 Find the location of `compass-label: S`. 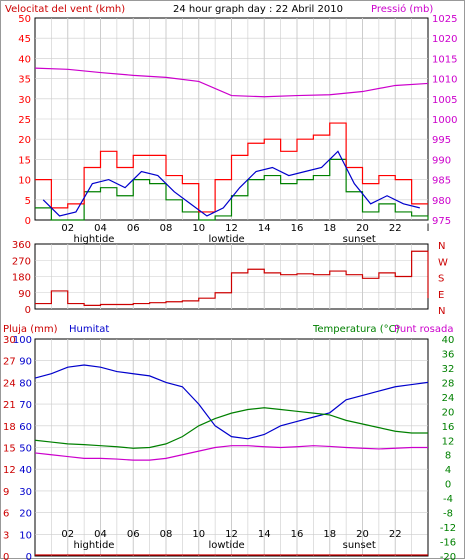

compass-label: S is located at coordinates (441, 279).